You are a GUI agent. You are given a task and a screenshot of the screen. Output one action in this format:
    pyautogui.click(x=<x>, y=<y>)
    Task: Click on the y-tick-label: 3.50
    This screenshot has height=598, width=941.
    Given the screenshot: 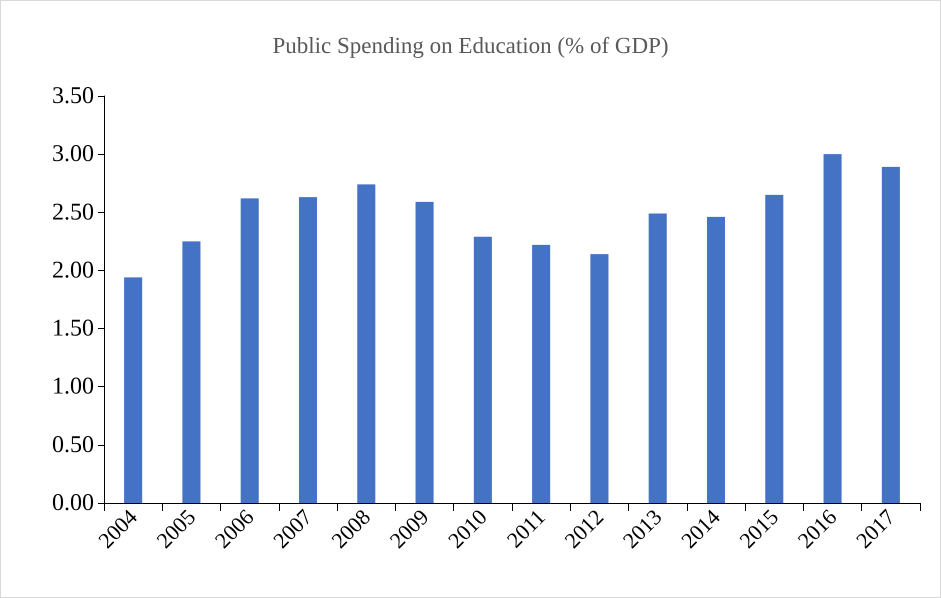 What is the action you would take?
    pyautogui.click(x=73, y=96)
    